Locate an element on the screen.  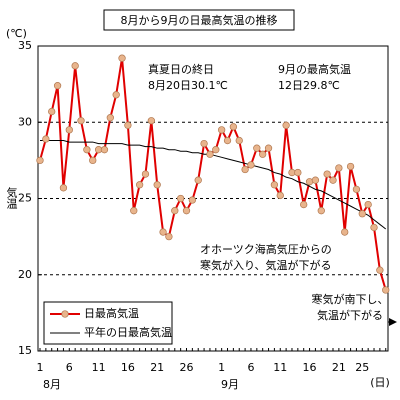
title-box is located at coordinates (199, 20).